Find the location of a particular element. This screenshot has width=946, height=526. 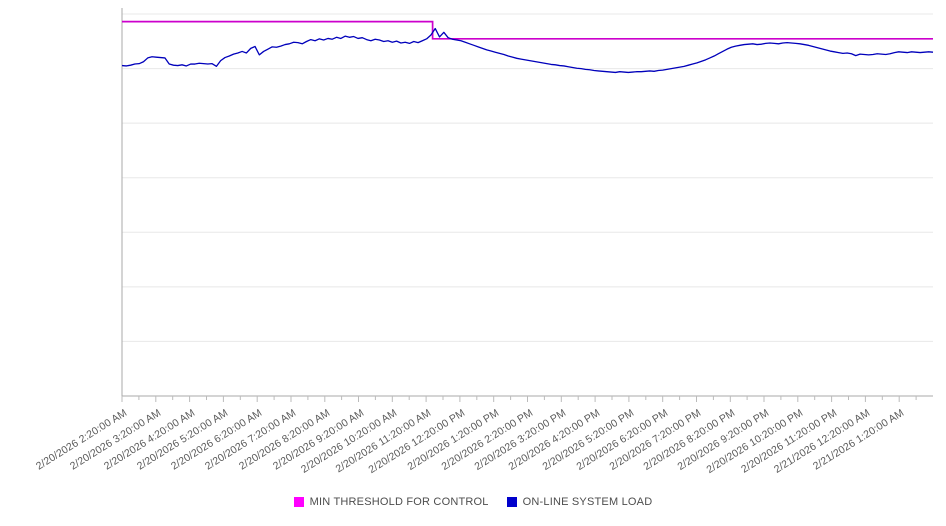

legend-label-system-load: ON-LINE SYSTEM LOAD is located at coordinates (587, 502).